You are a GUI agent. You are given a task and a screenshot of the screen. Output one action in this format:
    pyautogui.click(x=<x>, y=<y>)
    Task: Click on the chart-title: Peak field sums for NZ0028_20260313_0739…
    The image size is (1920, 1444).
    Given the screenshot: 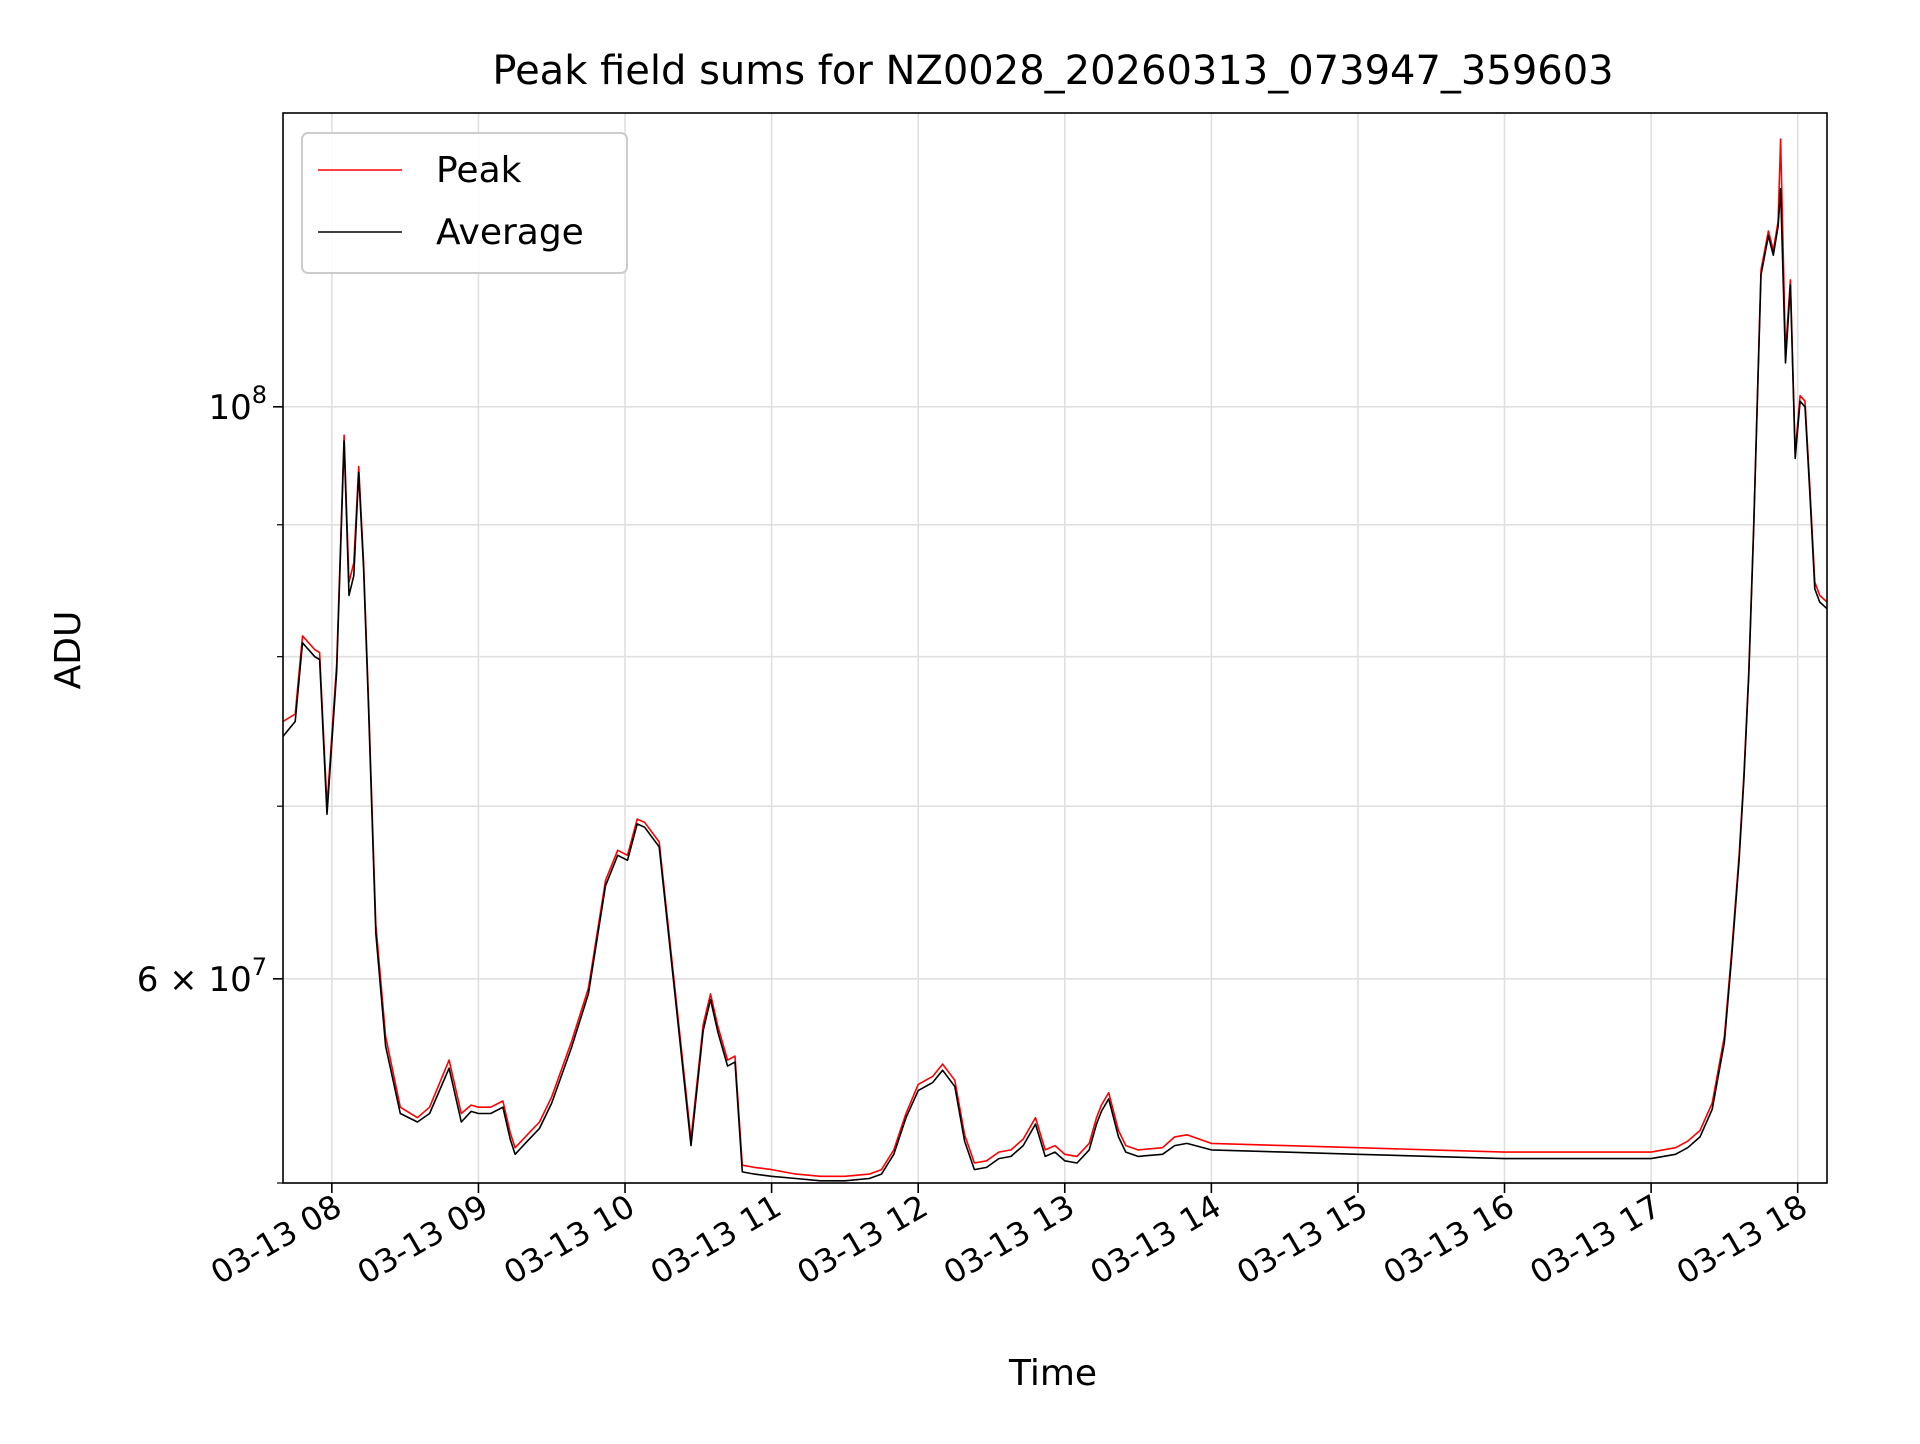 What is the action you would take?
    pyautogui.click(x=1052, y=71)
    